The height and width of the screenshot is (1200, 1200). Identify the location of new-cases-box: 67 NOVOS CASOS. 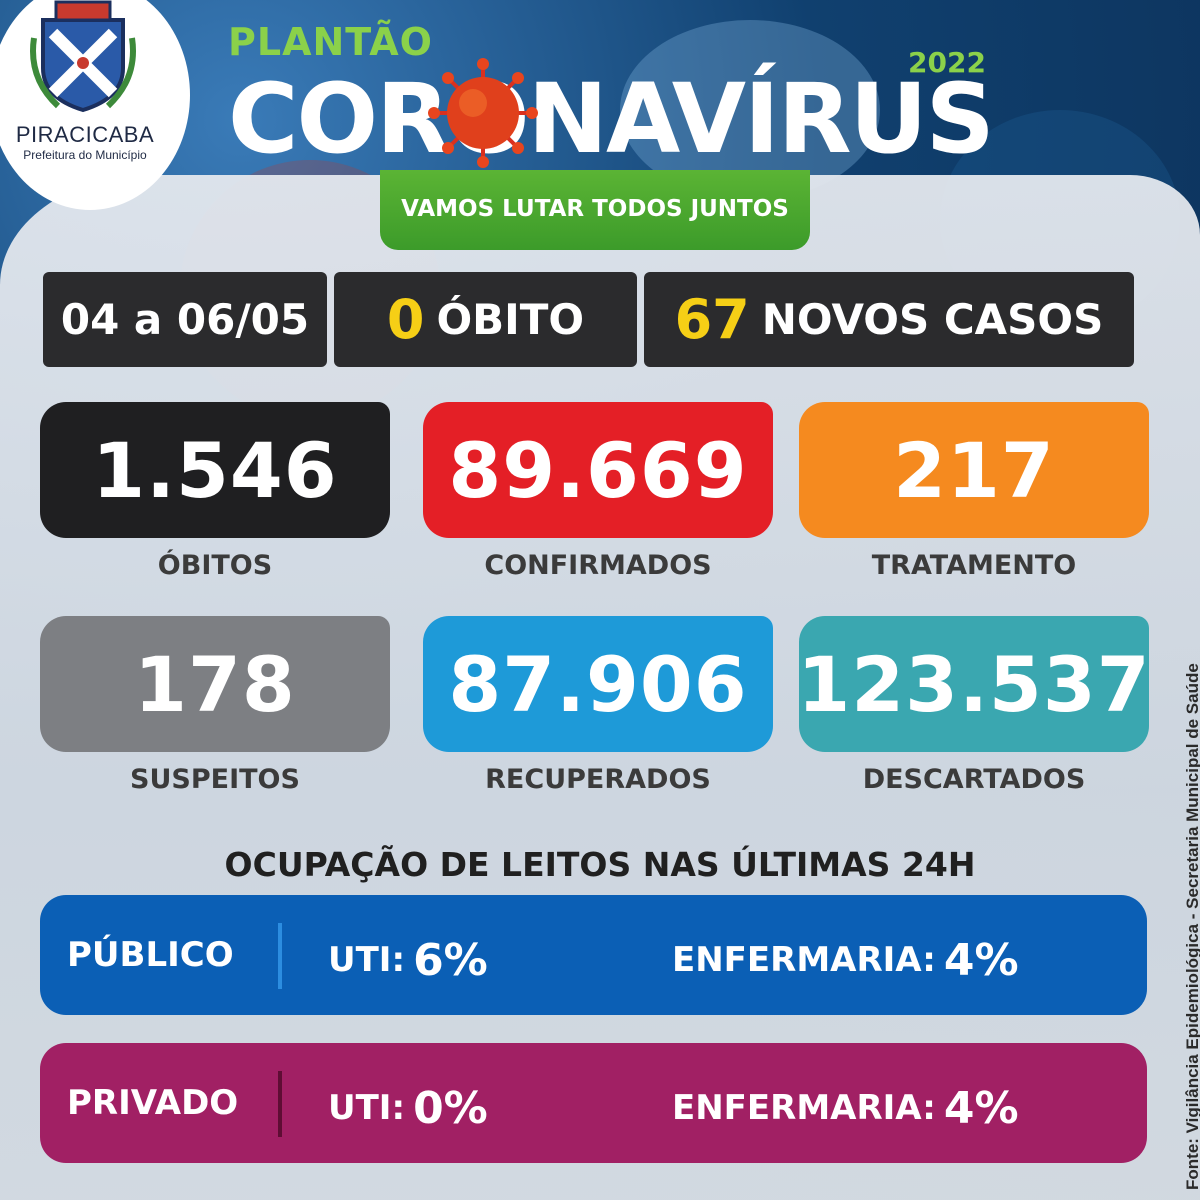
(889, 319).